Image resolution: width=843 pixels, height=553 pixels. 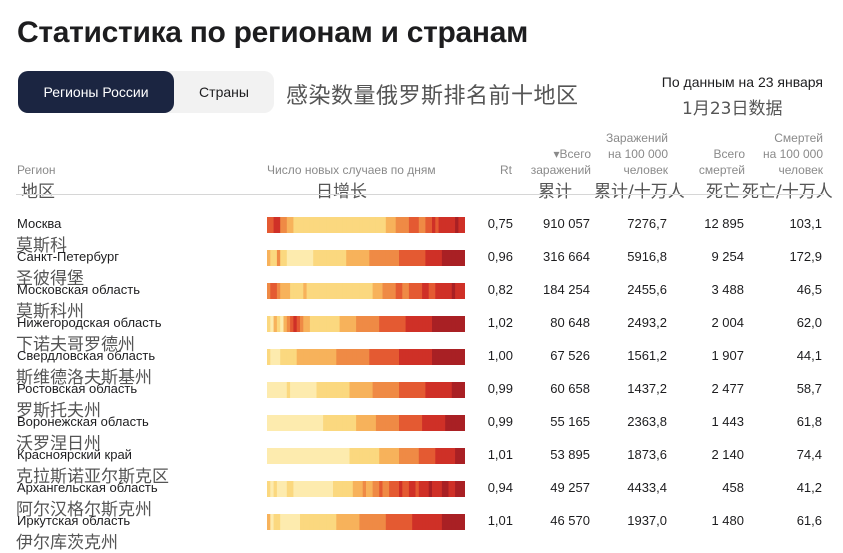 What do you see at coordinates (96, 92) in the screenshot?
I see `tab-russia-regions: Регионы России` at bounding box center [96, 92].